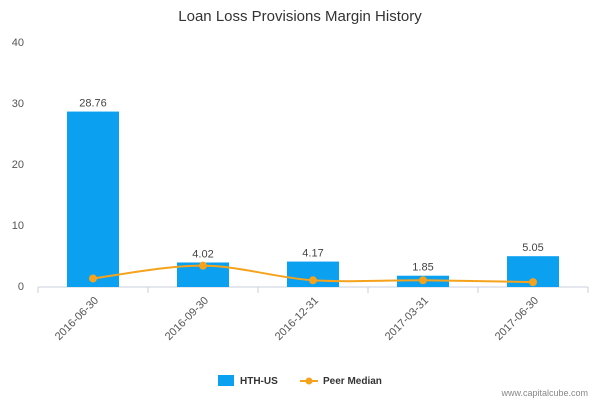 The height and width of the screenshot is (400, 600). What do you see at coordinates (77, 319) in the screenshot?
I see `x-tick-label: 2016-06-30` at bounding box center [77, 319].